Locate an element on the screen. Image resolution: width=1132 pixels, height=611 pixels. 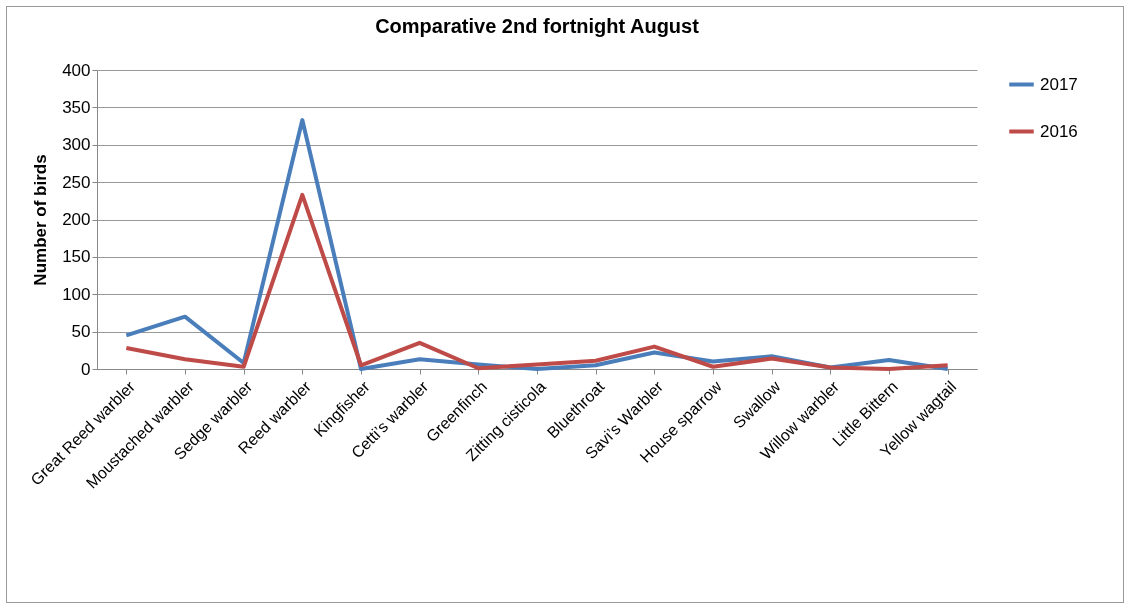
y-axis-title: Number of birds is located at coordinates (41, 220).